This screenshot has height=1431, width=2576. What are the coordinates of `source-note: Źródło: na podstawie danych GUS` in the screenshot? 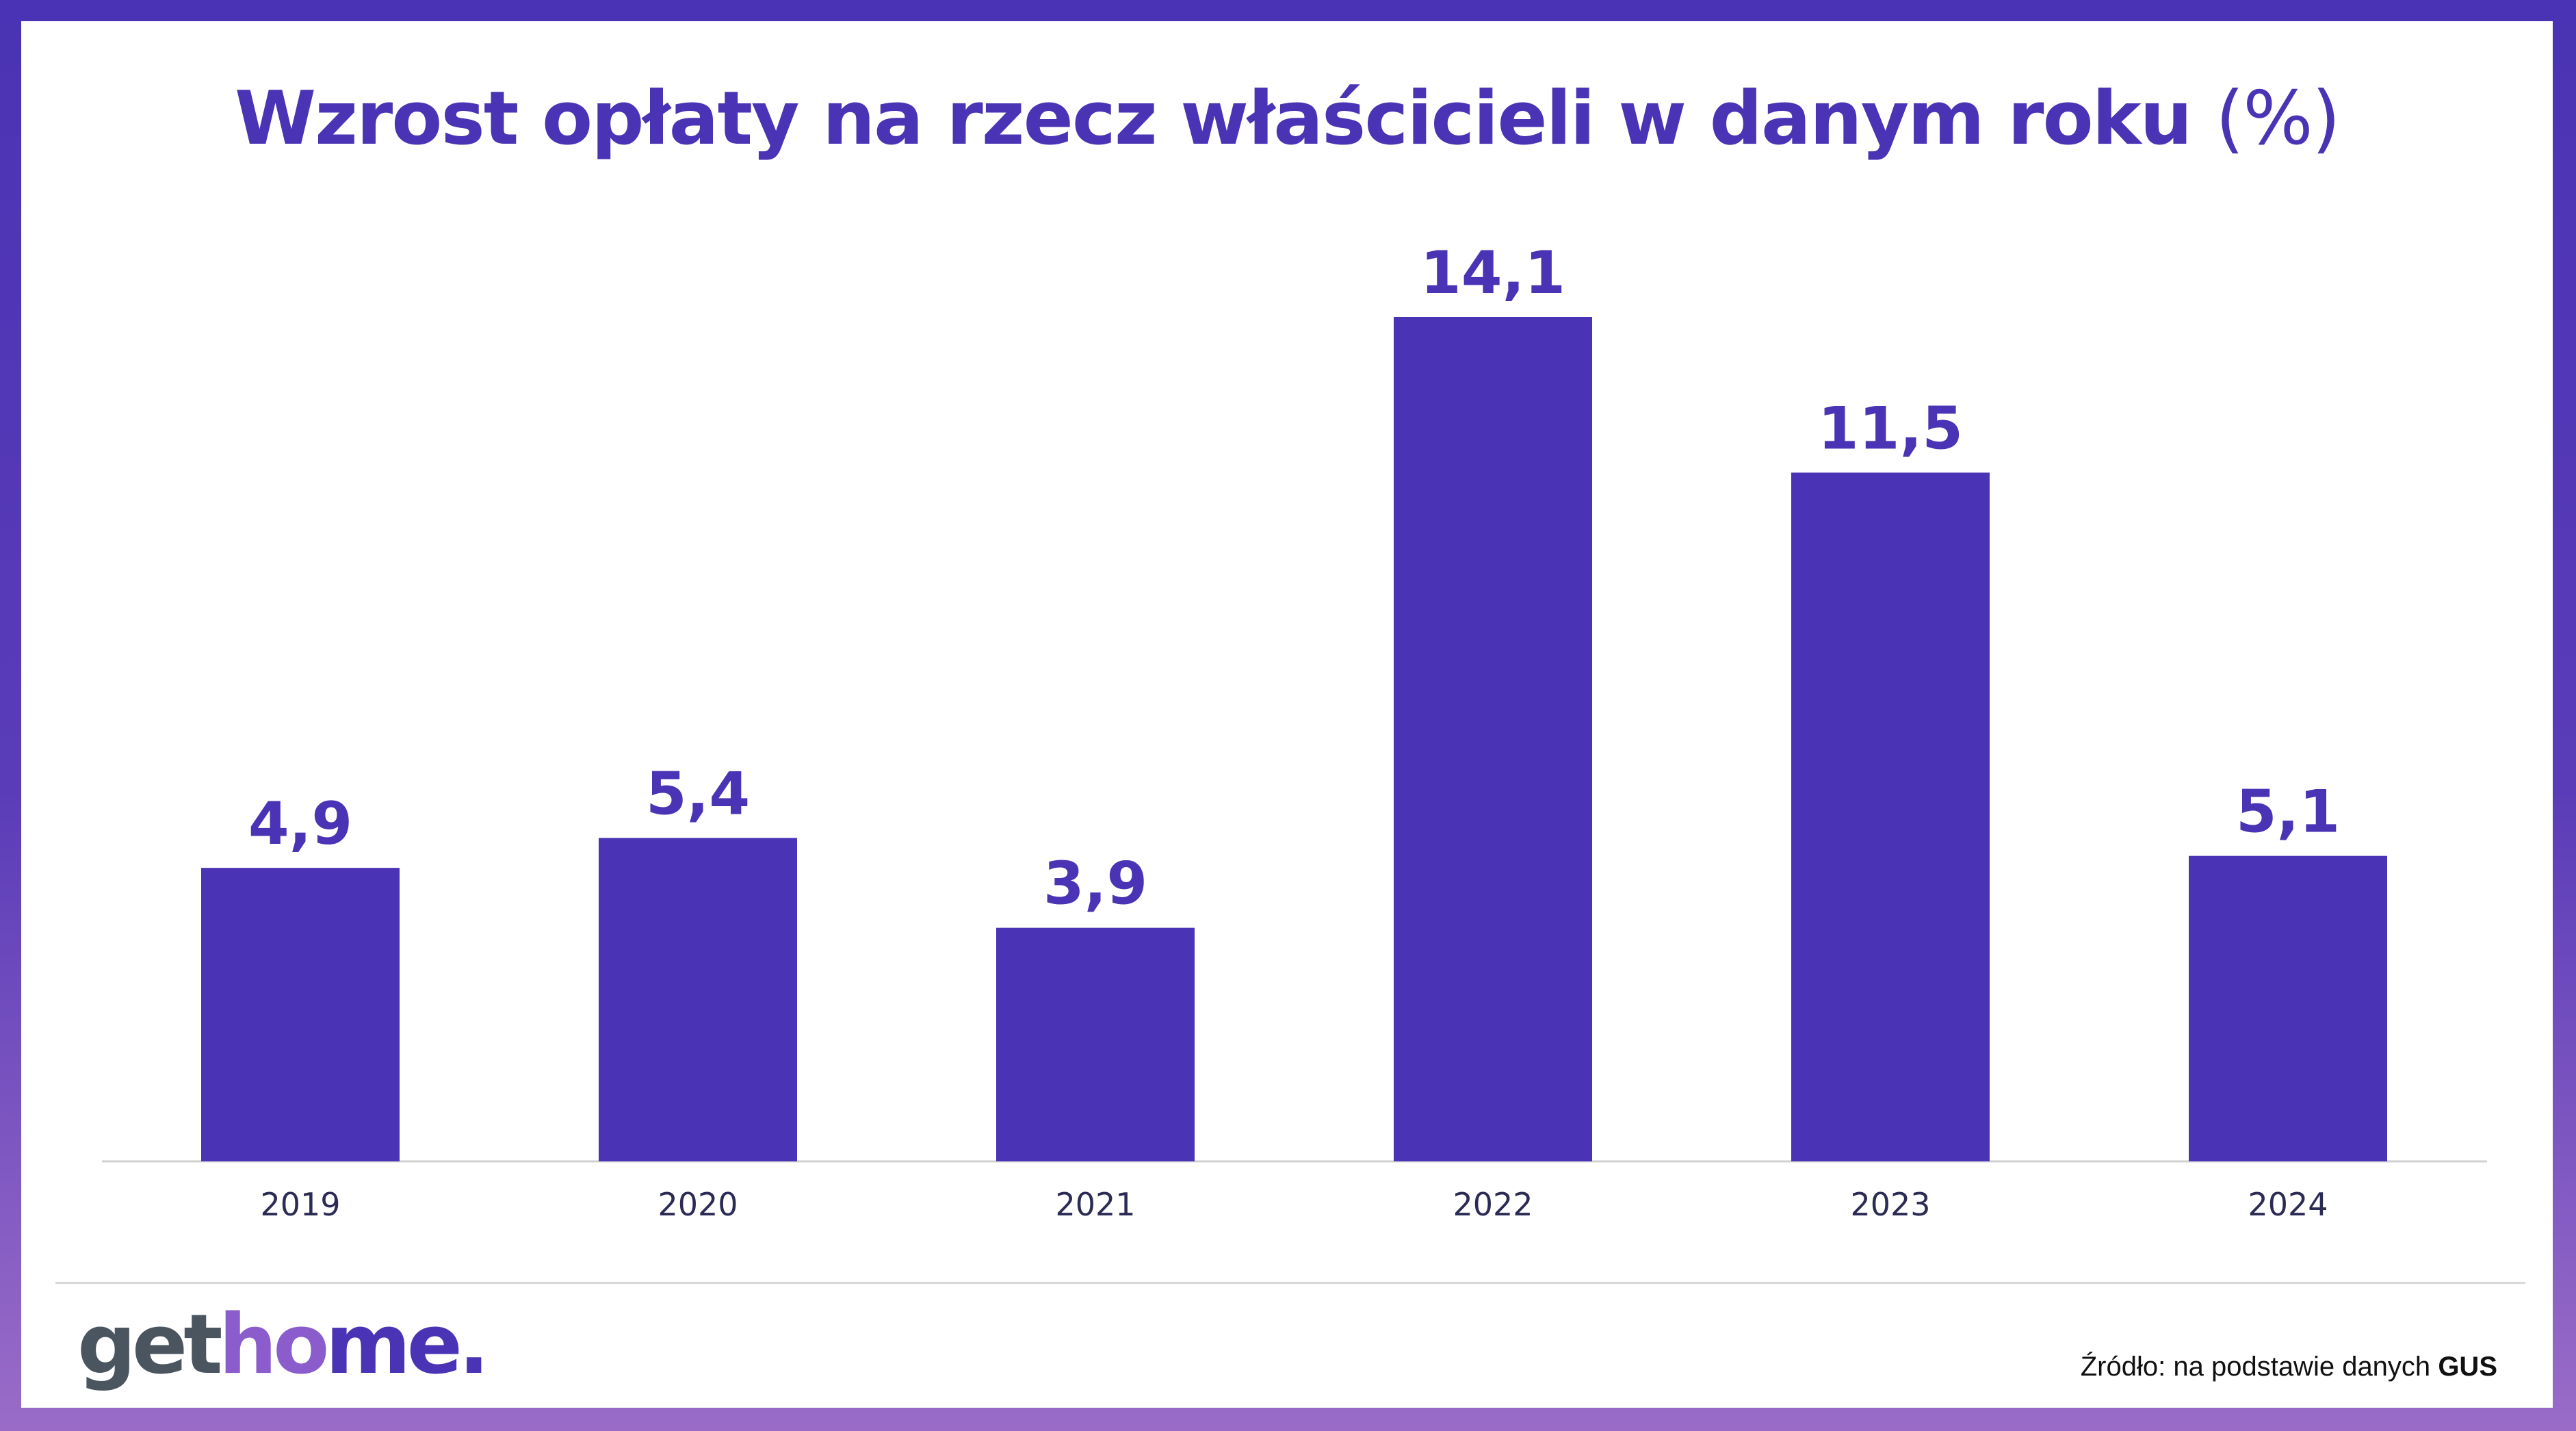 It's located at (2289, 1367).